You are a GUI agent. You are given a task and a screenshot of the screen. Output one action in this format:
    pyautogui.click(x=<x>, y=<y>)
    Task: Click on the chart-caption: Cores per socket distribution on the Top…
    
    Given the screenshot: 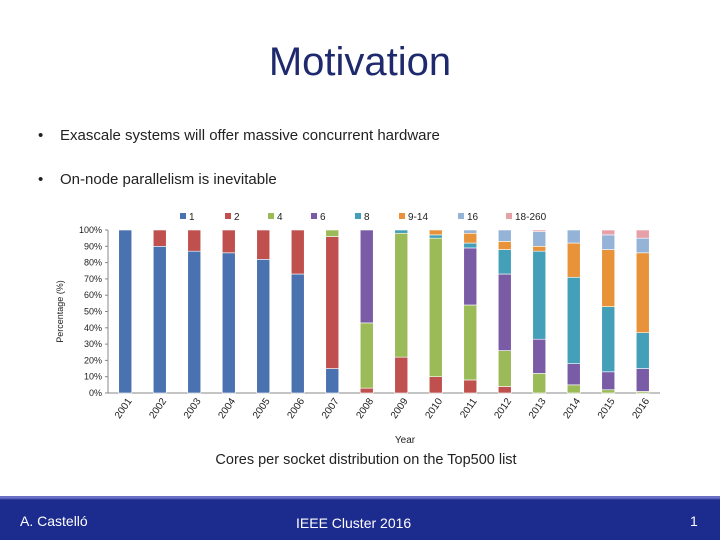 What is the action you would take?
    pyautogui.click(x=366, y=460)
    